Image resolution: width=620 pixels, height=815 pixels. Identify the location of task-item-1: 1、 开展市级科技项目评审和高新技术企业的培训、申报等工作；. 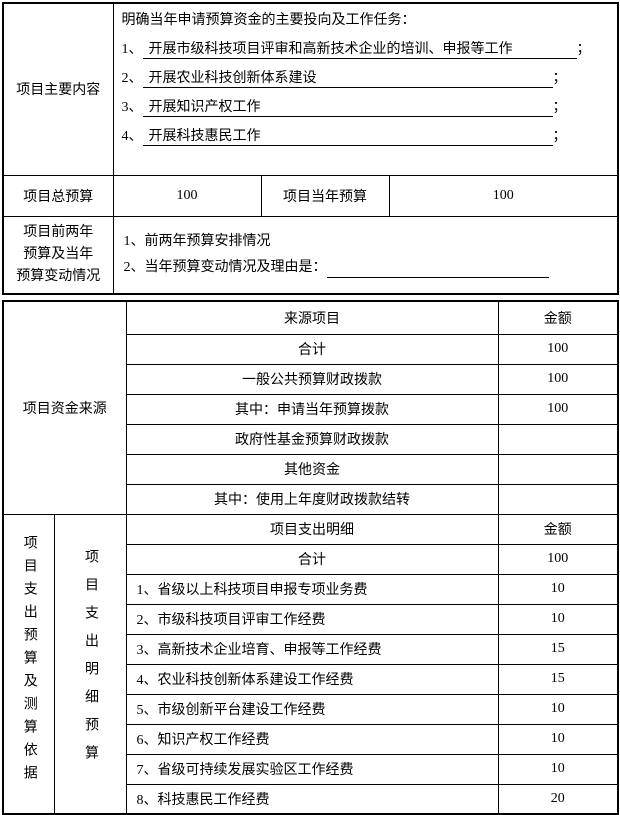
(367, 50).